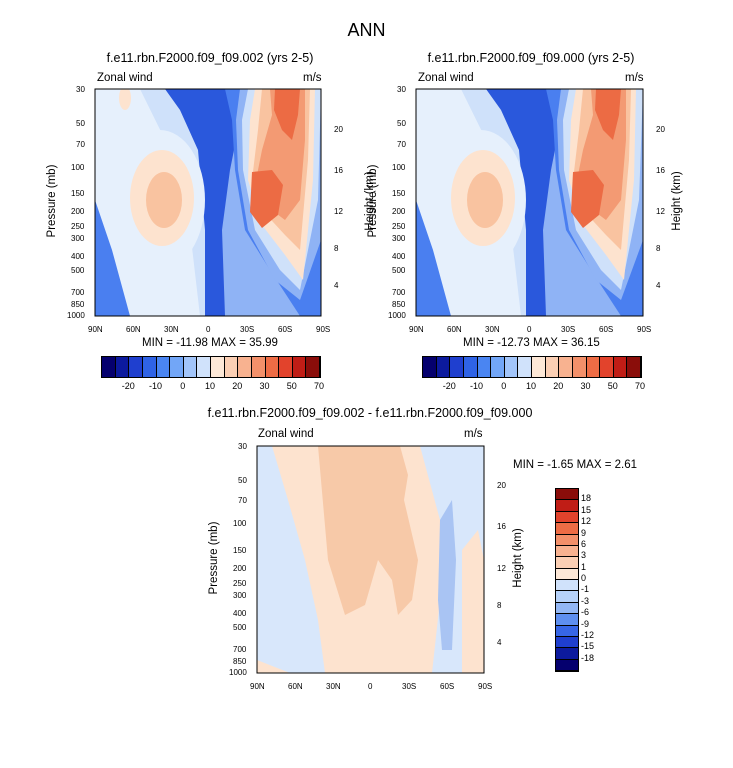 This screenshot has height=768, width=733. What do you see at coordinates (584, 555) in the screenshot?
I see `colorbar-label: 3` at bounding box center [584, 555].